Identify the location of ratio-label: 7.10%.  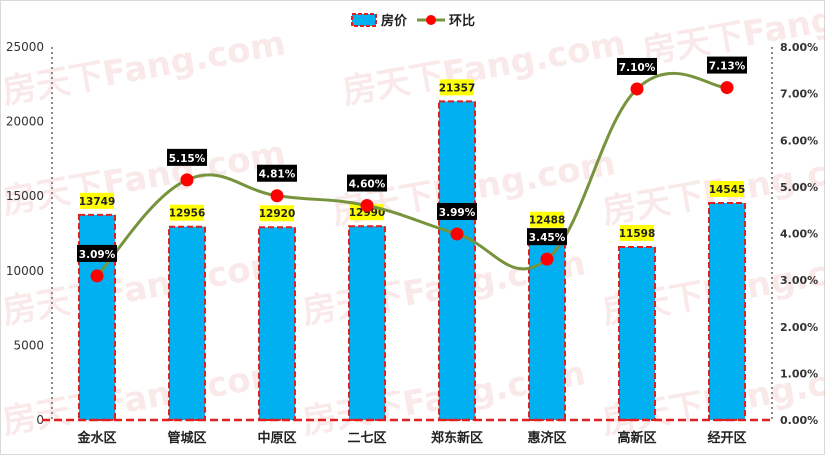
(637, 68).